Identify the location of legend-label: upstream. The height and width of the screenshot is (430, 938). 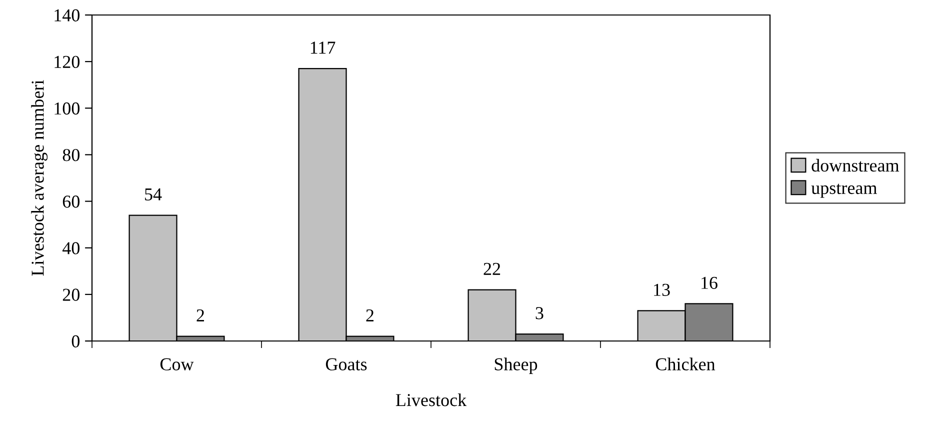
(844, 191).